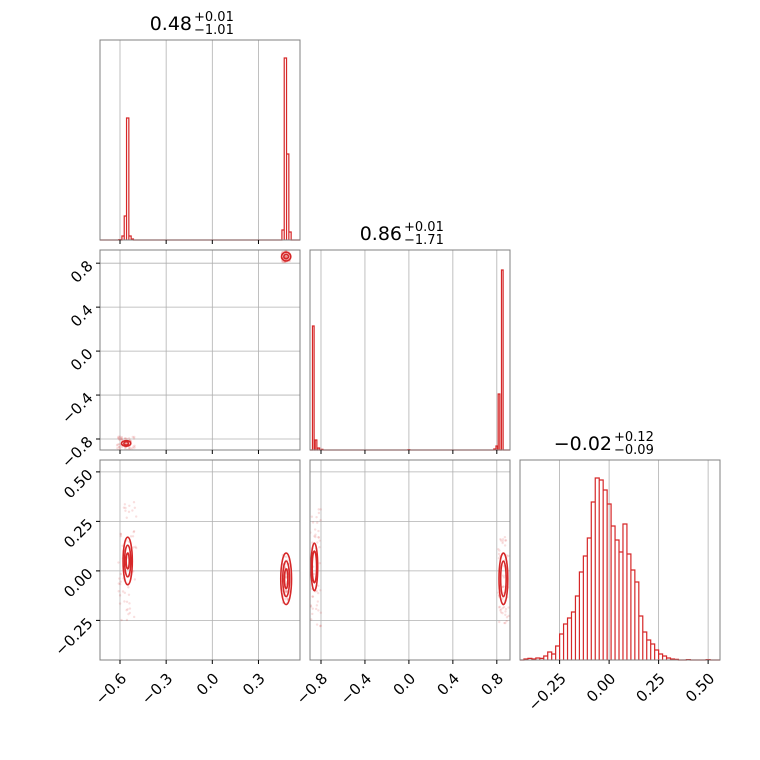 The width and height of the screenshot is (760, 760). What do you see at coordinates (410, 560) in the screenshot?
I see `panel-frame-r2c1` at bounding box center [410, 560].